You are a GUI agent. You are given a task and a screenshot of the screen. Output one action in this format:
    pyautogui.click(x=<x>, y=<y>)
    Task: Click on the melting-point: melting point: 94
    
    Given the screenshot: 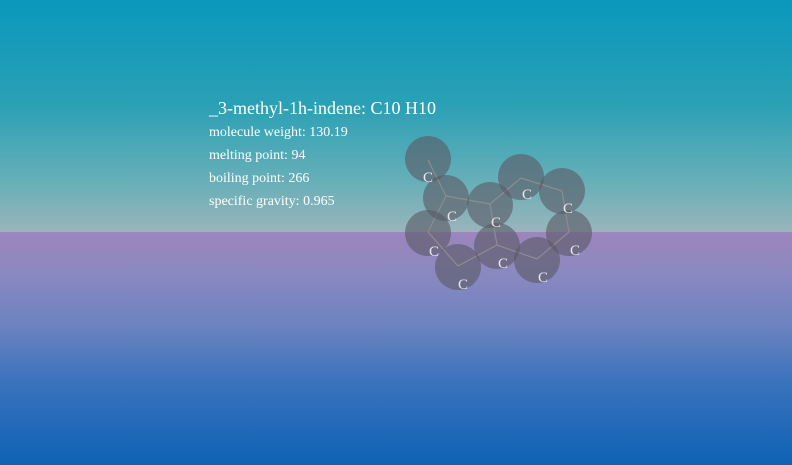 What is the action you would take?
    pyautogui.click(x=257, y=155)
    